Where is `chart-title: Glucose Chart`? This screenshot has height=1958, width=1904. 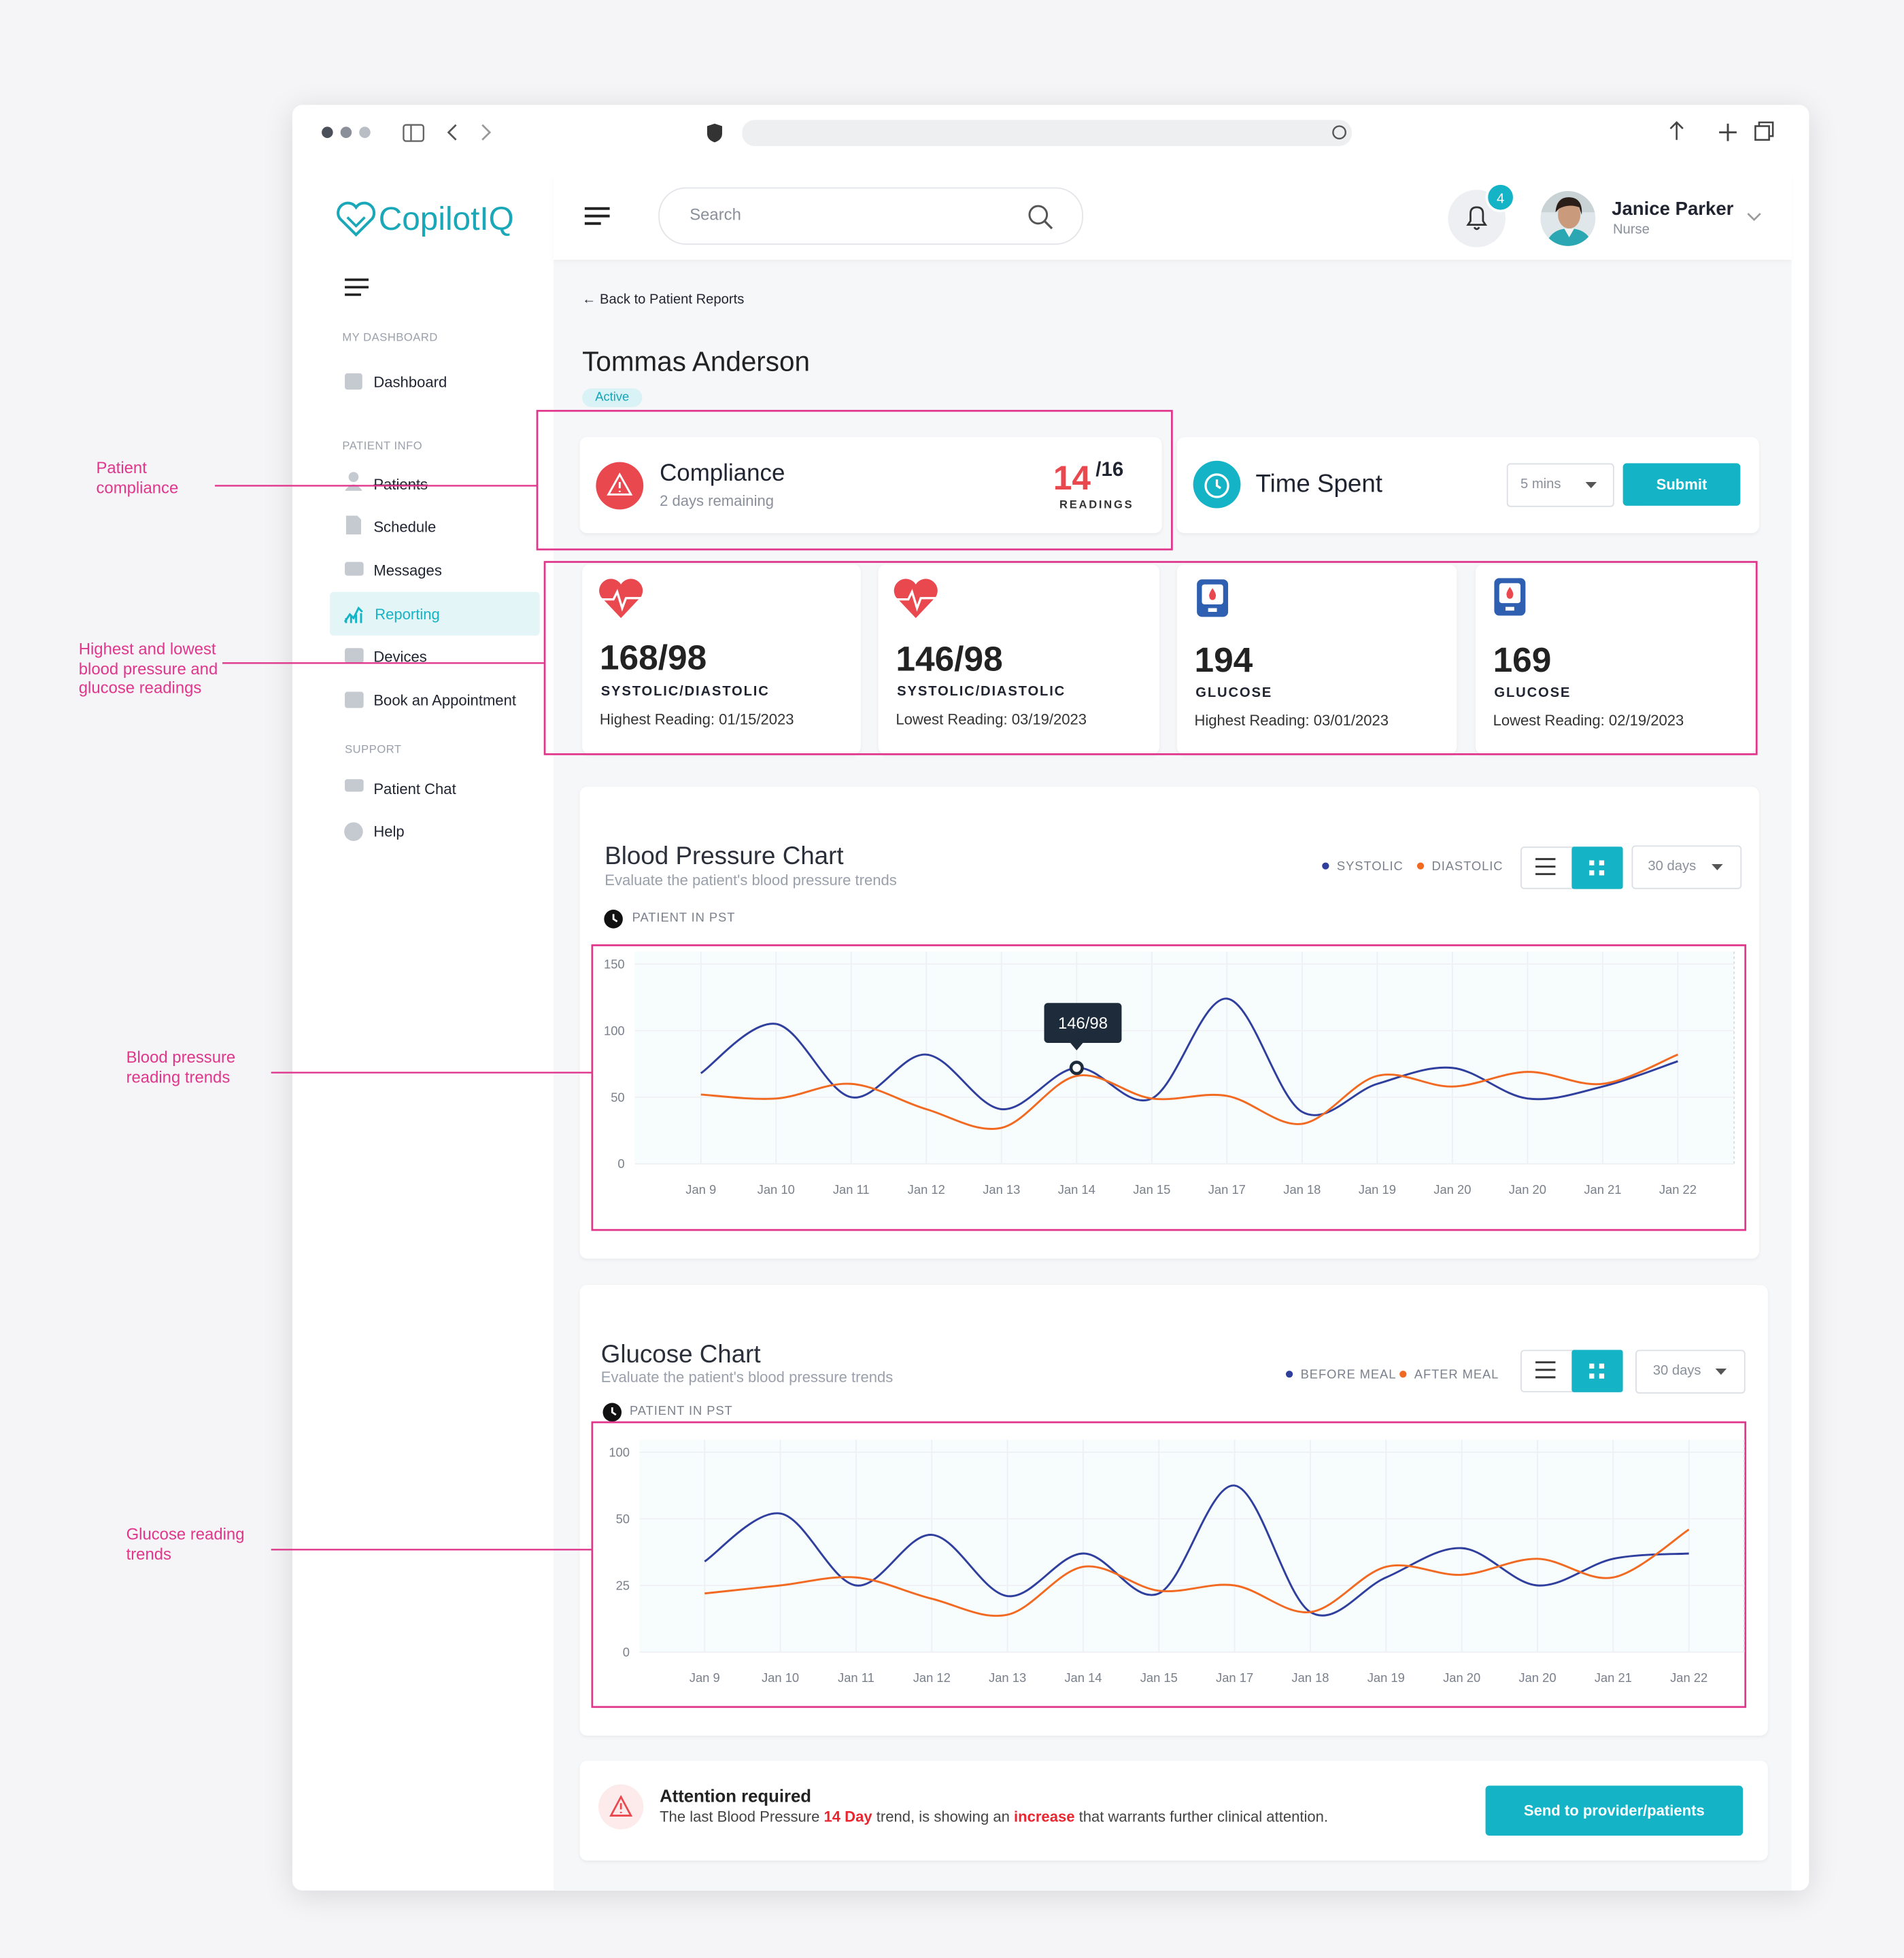 chart-title: Glucose Chart is located at coordinates (681, 1355).